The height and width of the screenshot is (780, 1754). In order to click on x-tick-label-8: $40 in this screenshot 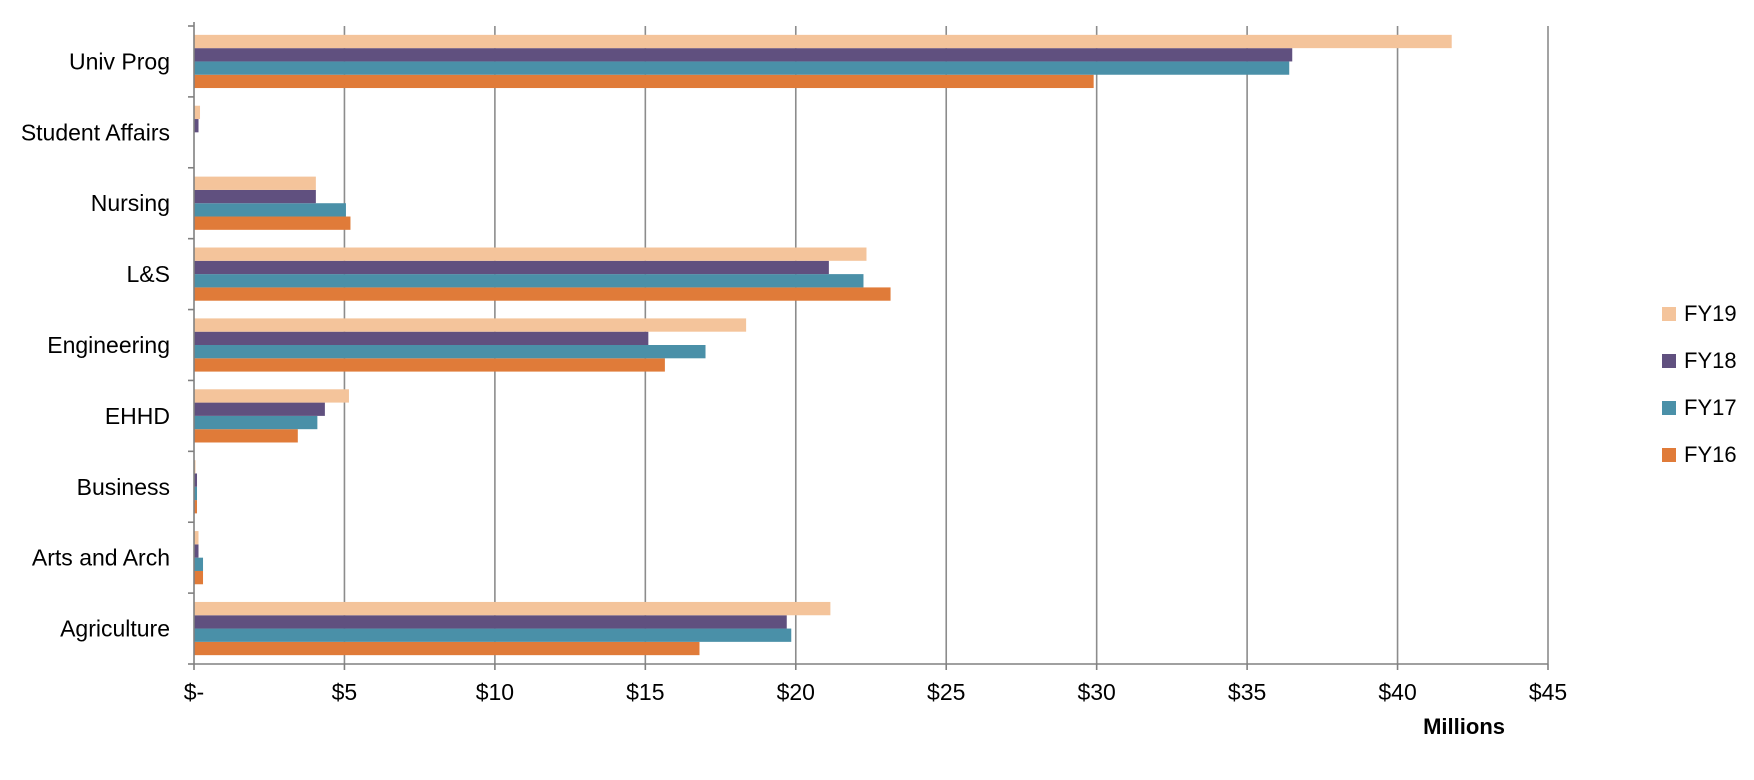, I will do `click(1397, 692)`.